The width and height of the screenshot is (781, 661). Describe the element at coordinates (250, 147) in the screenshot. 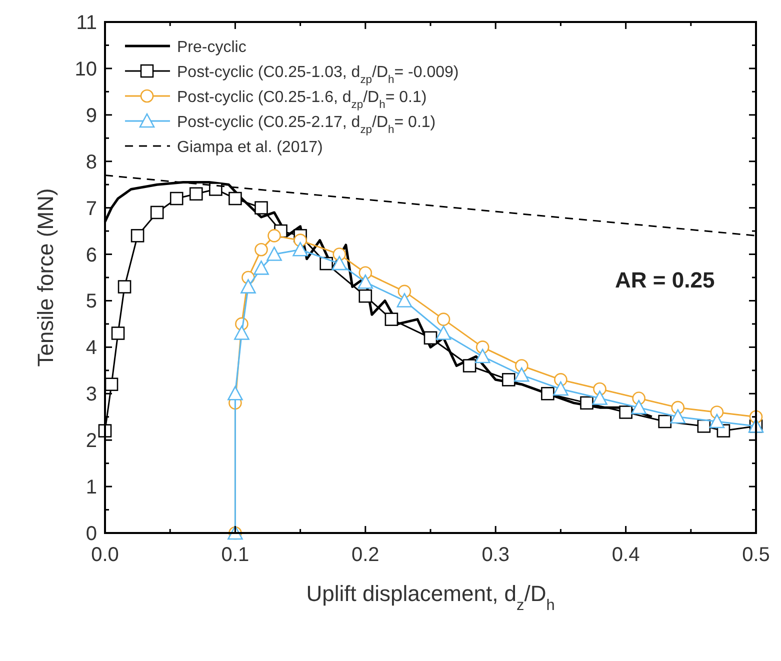

I see `legend-label: Giampa et al. (2017)` at that location.